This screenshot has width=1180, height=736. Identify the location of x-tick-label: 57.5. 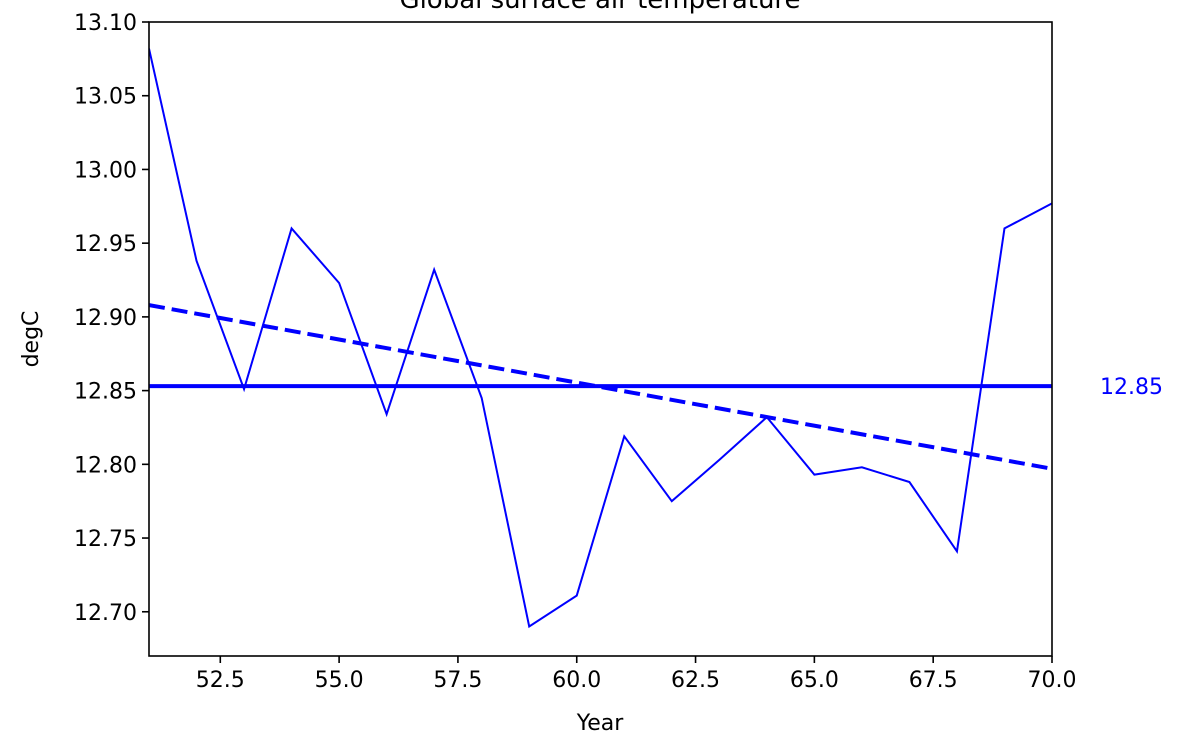
(457, 680).